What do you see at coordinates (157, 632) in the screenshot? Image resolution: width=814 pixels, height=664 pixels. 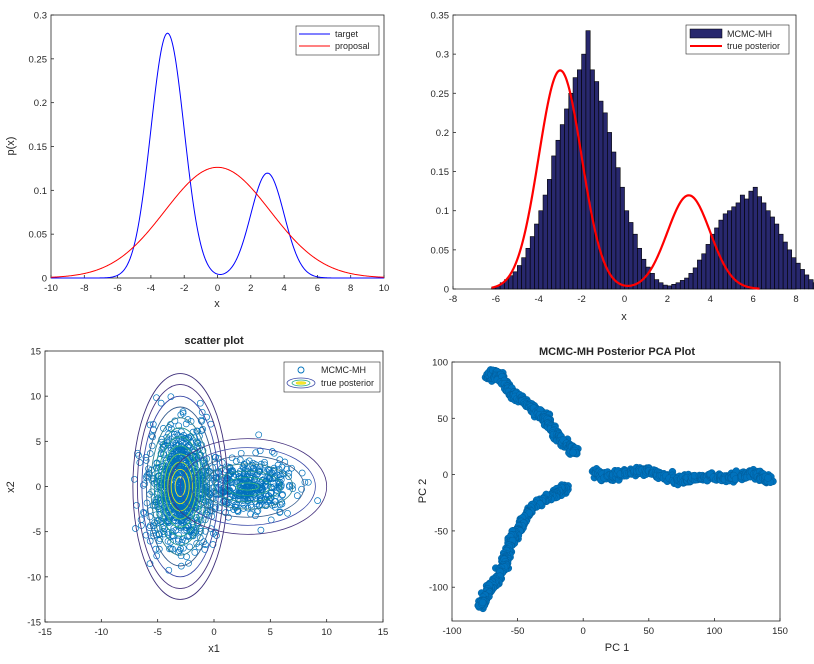 I see `x-tick-label: -5` at bounding box center [157, 632].